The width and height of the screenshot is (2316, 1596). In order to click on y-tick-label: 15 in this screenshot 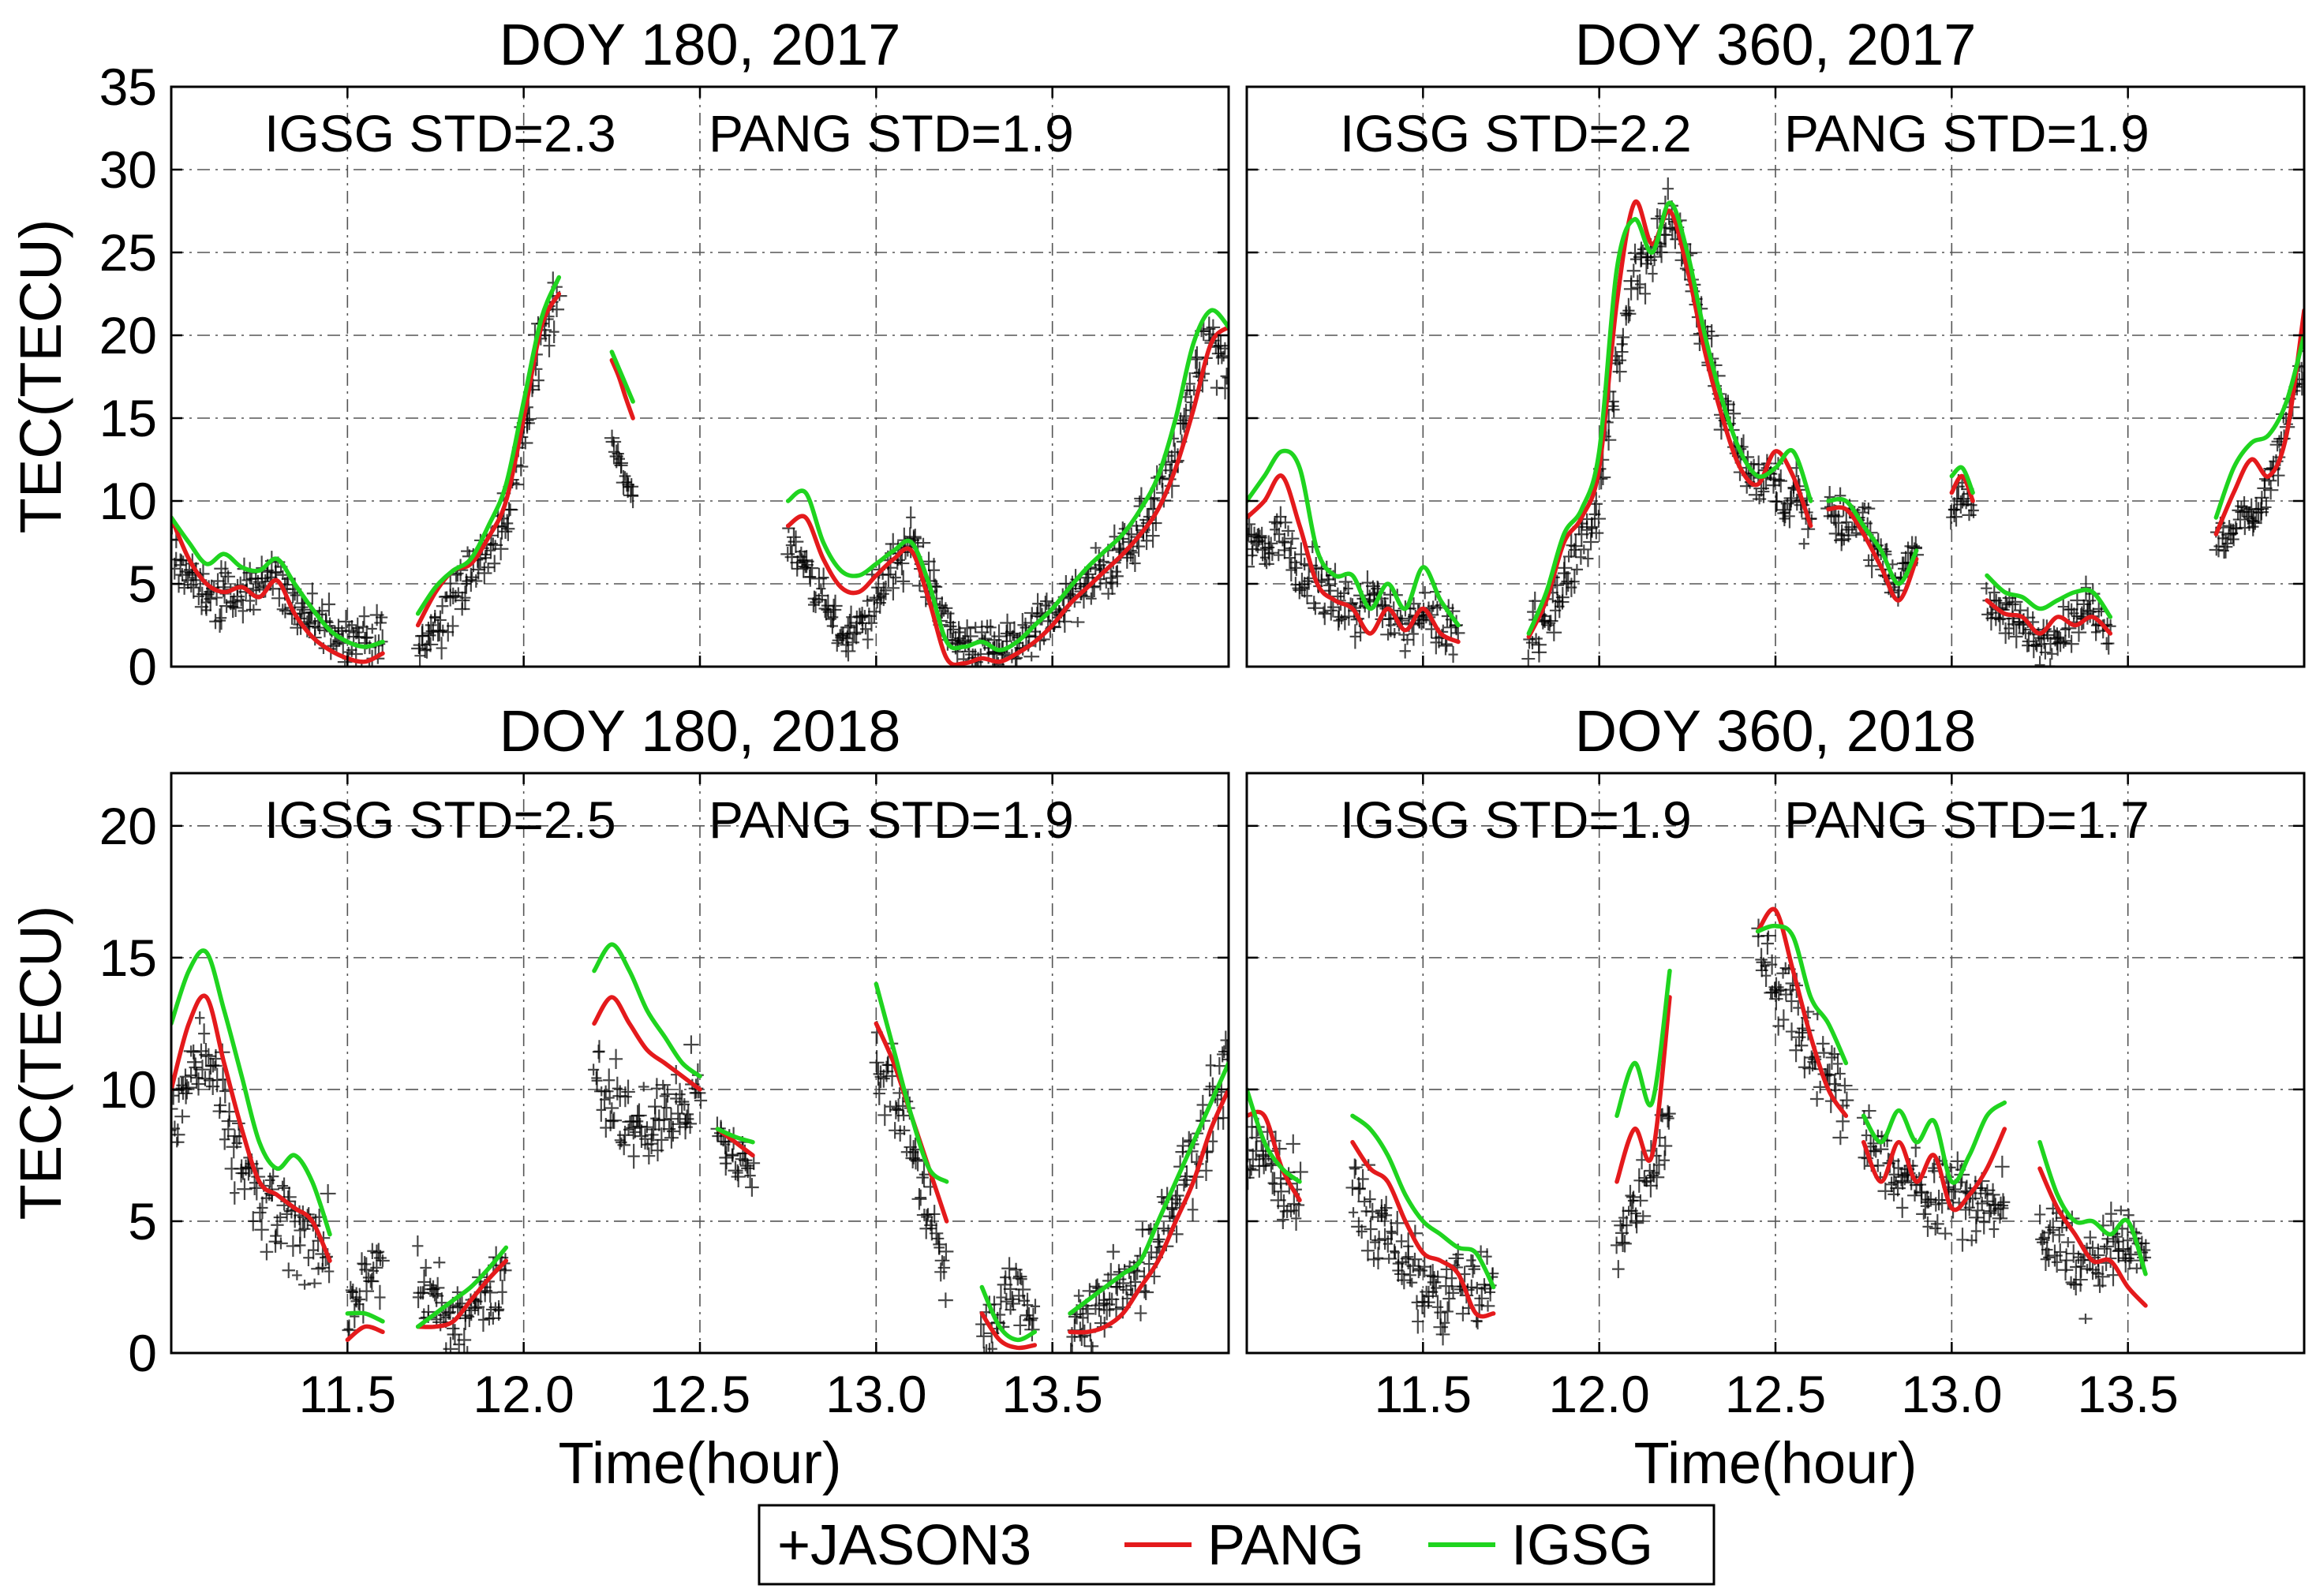, I will do `click(128, 418)`.